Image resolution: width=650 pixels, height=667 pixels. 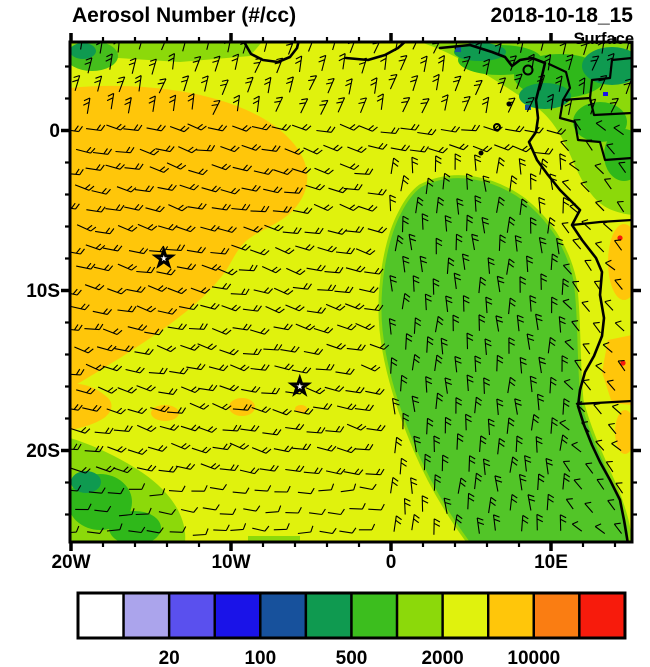 What do you see at coordinates (91, 406) in the screenshot?
I see `field-orange-tongue` at bounding box center [91, 406].